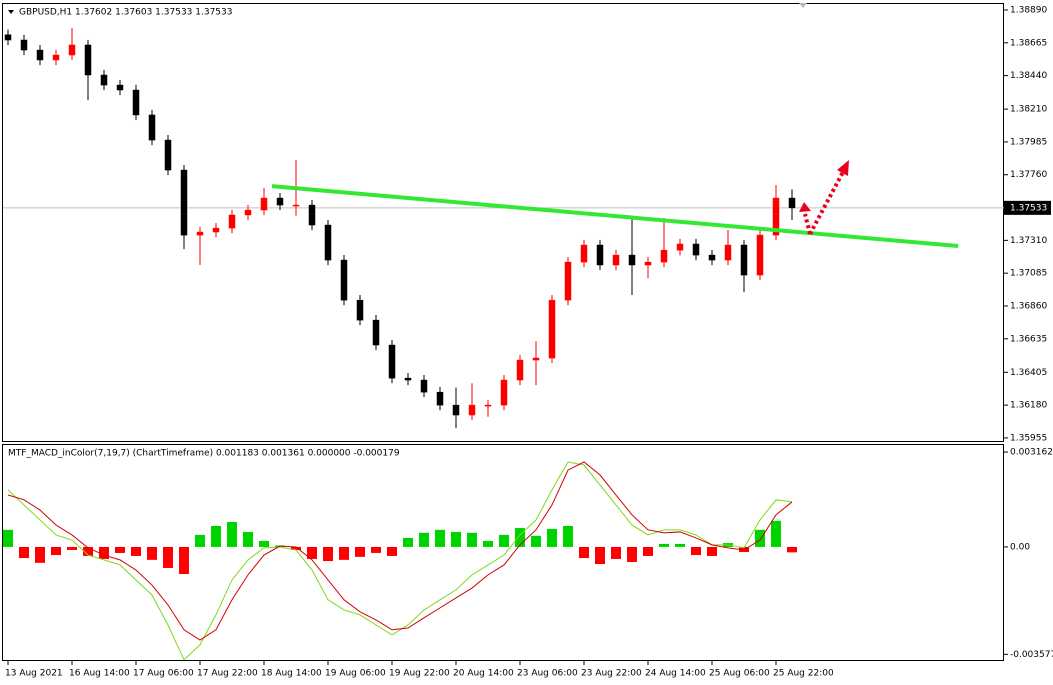  What do you see at coordinates (1028, 241) in the screenshot?
I see `y-tick-label: 1.37310` at bounding box center [1028, 241].